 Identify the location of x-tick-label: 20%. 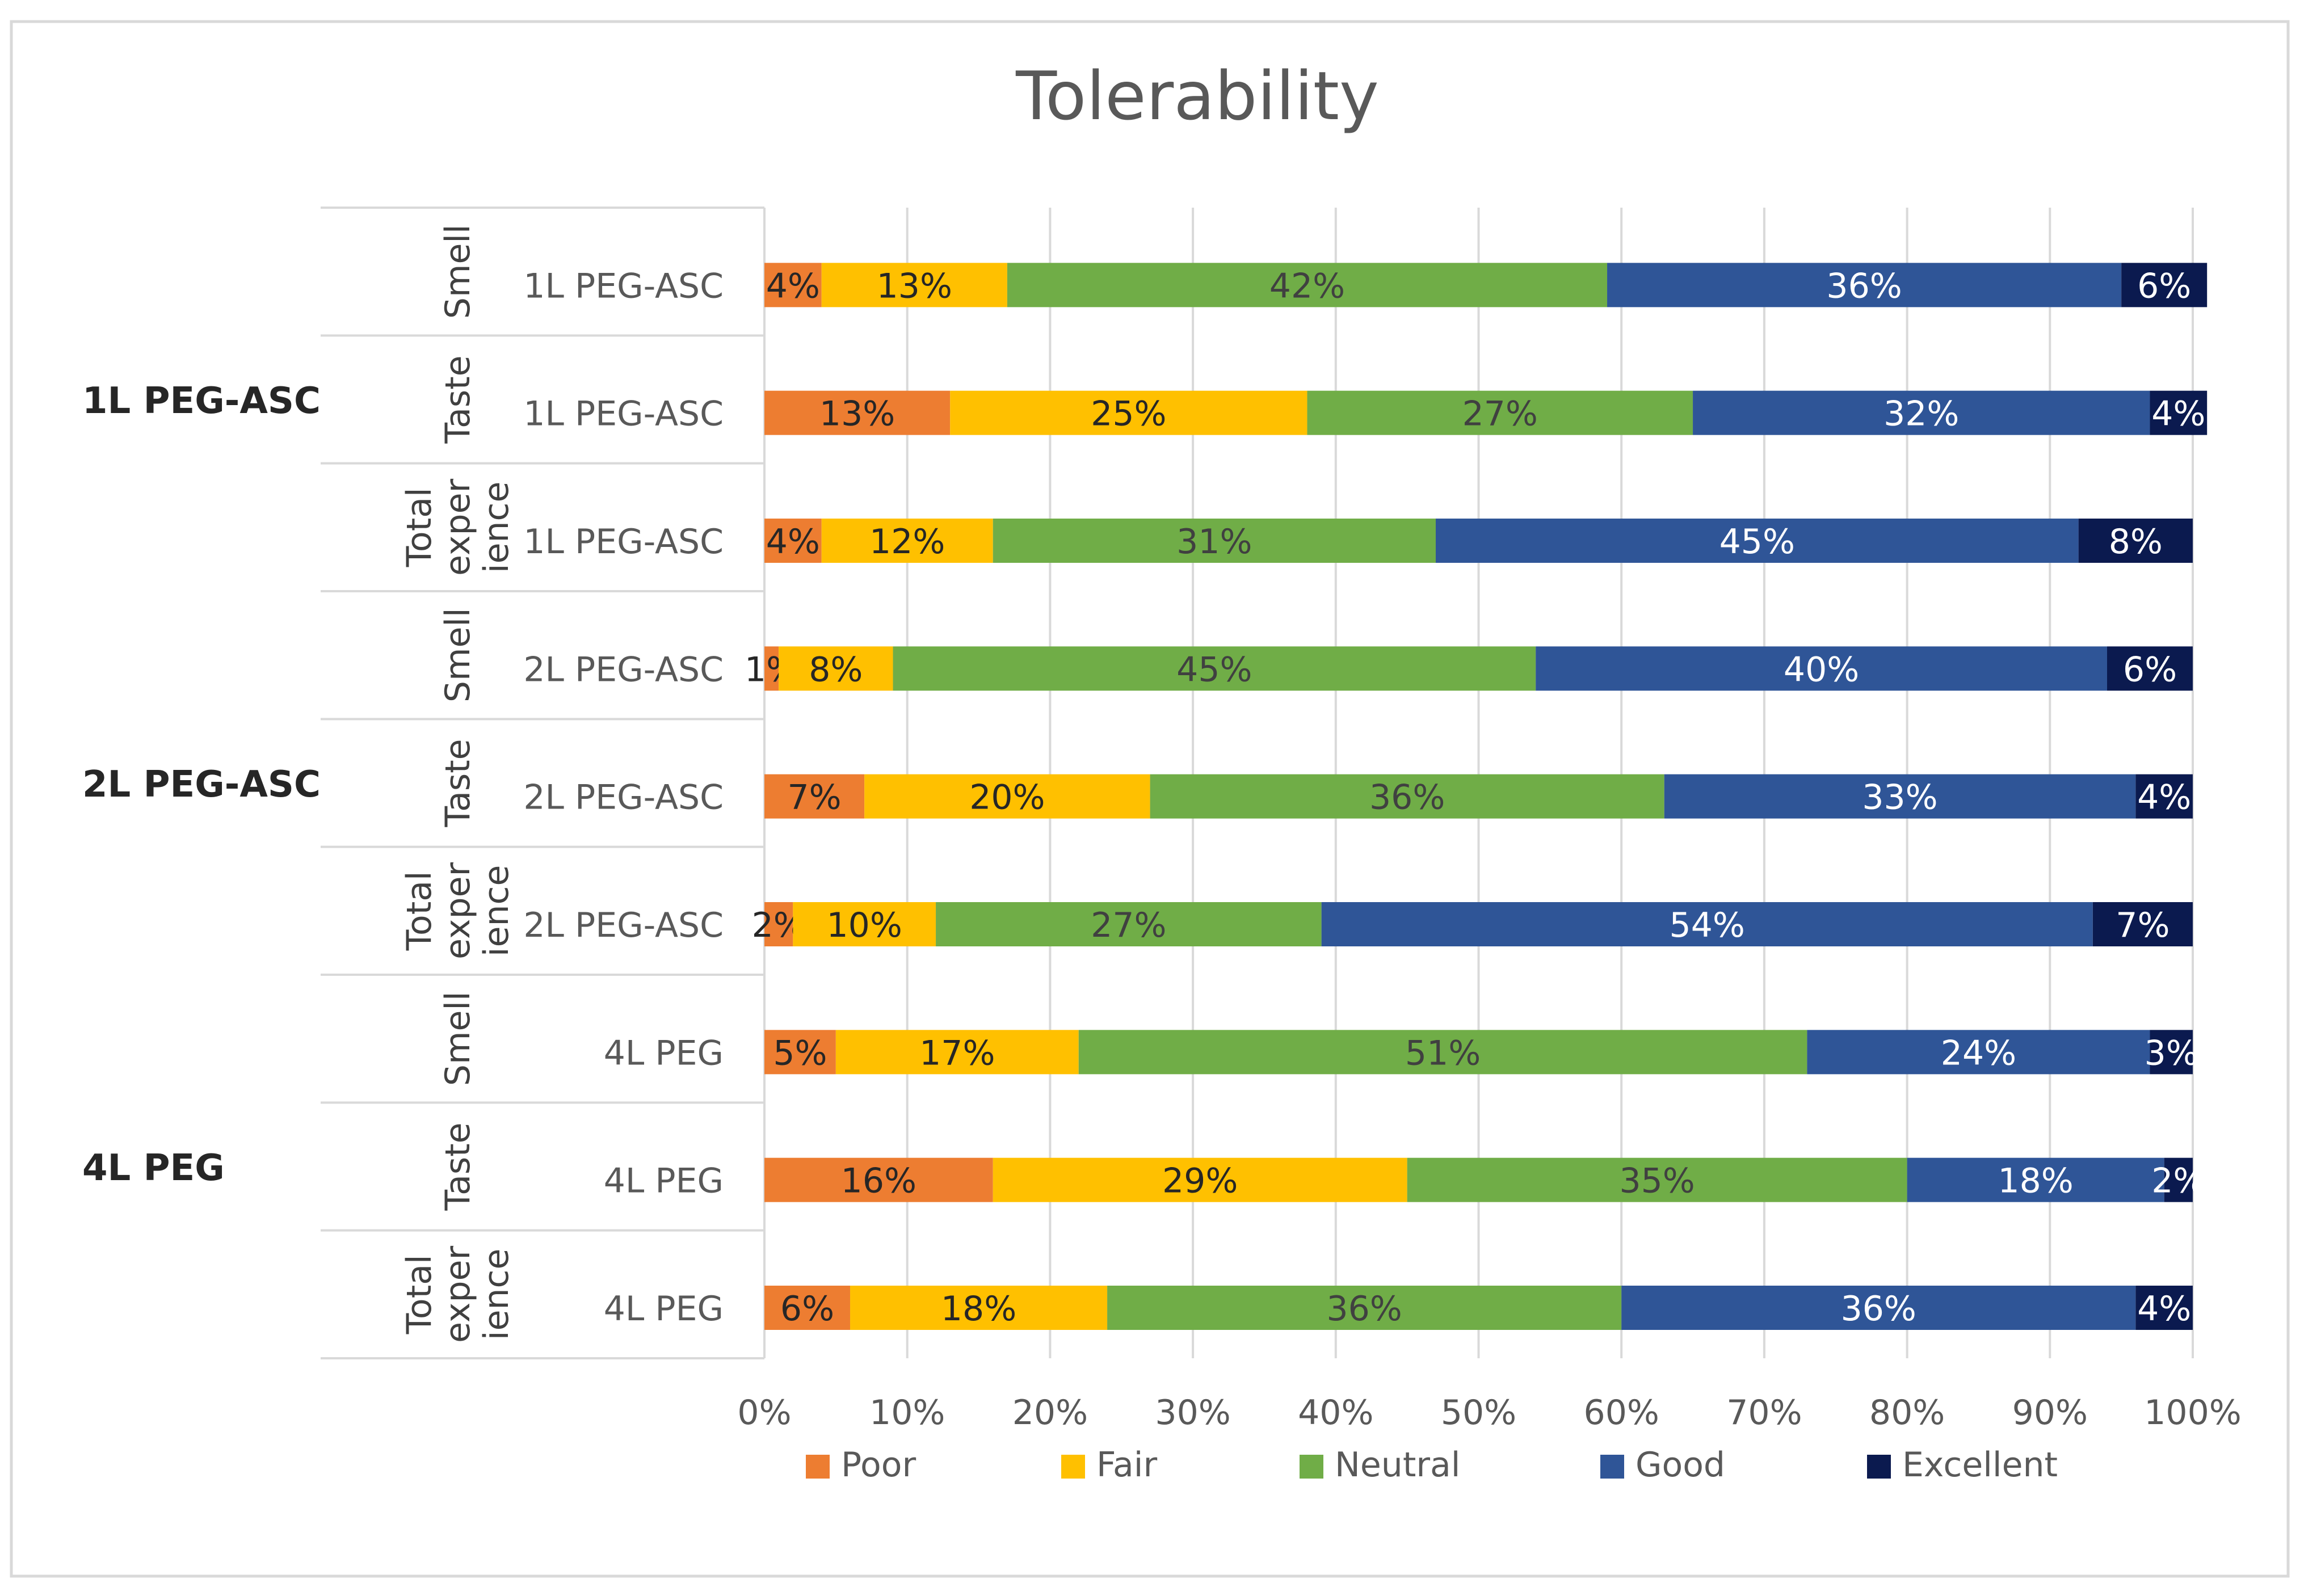
(1050, 1413).